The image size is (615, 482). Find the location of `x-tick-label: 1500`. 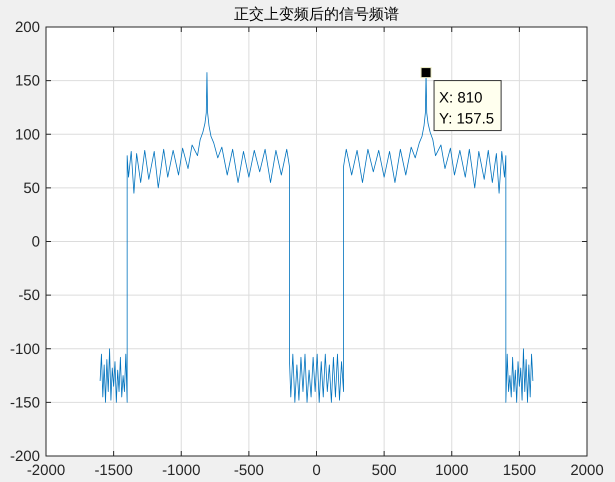

x-tick-label: 1500 is located at coordinates (519, 470).